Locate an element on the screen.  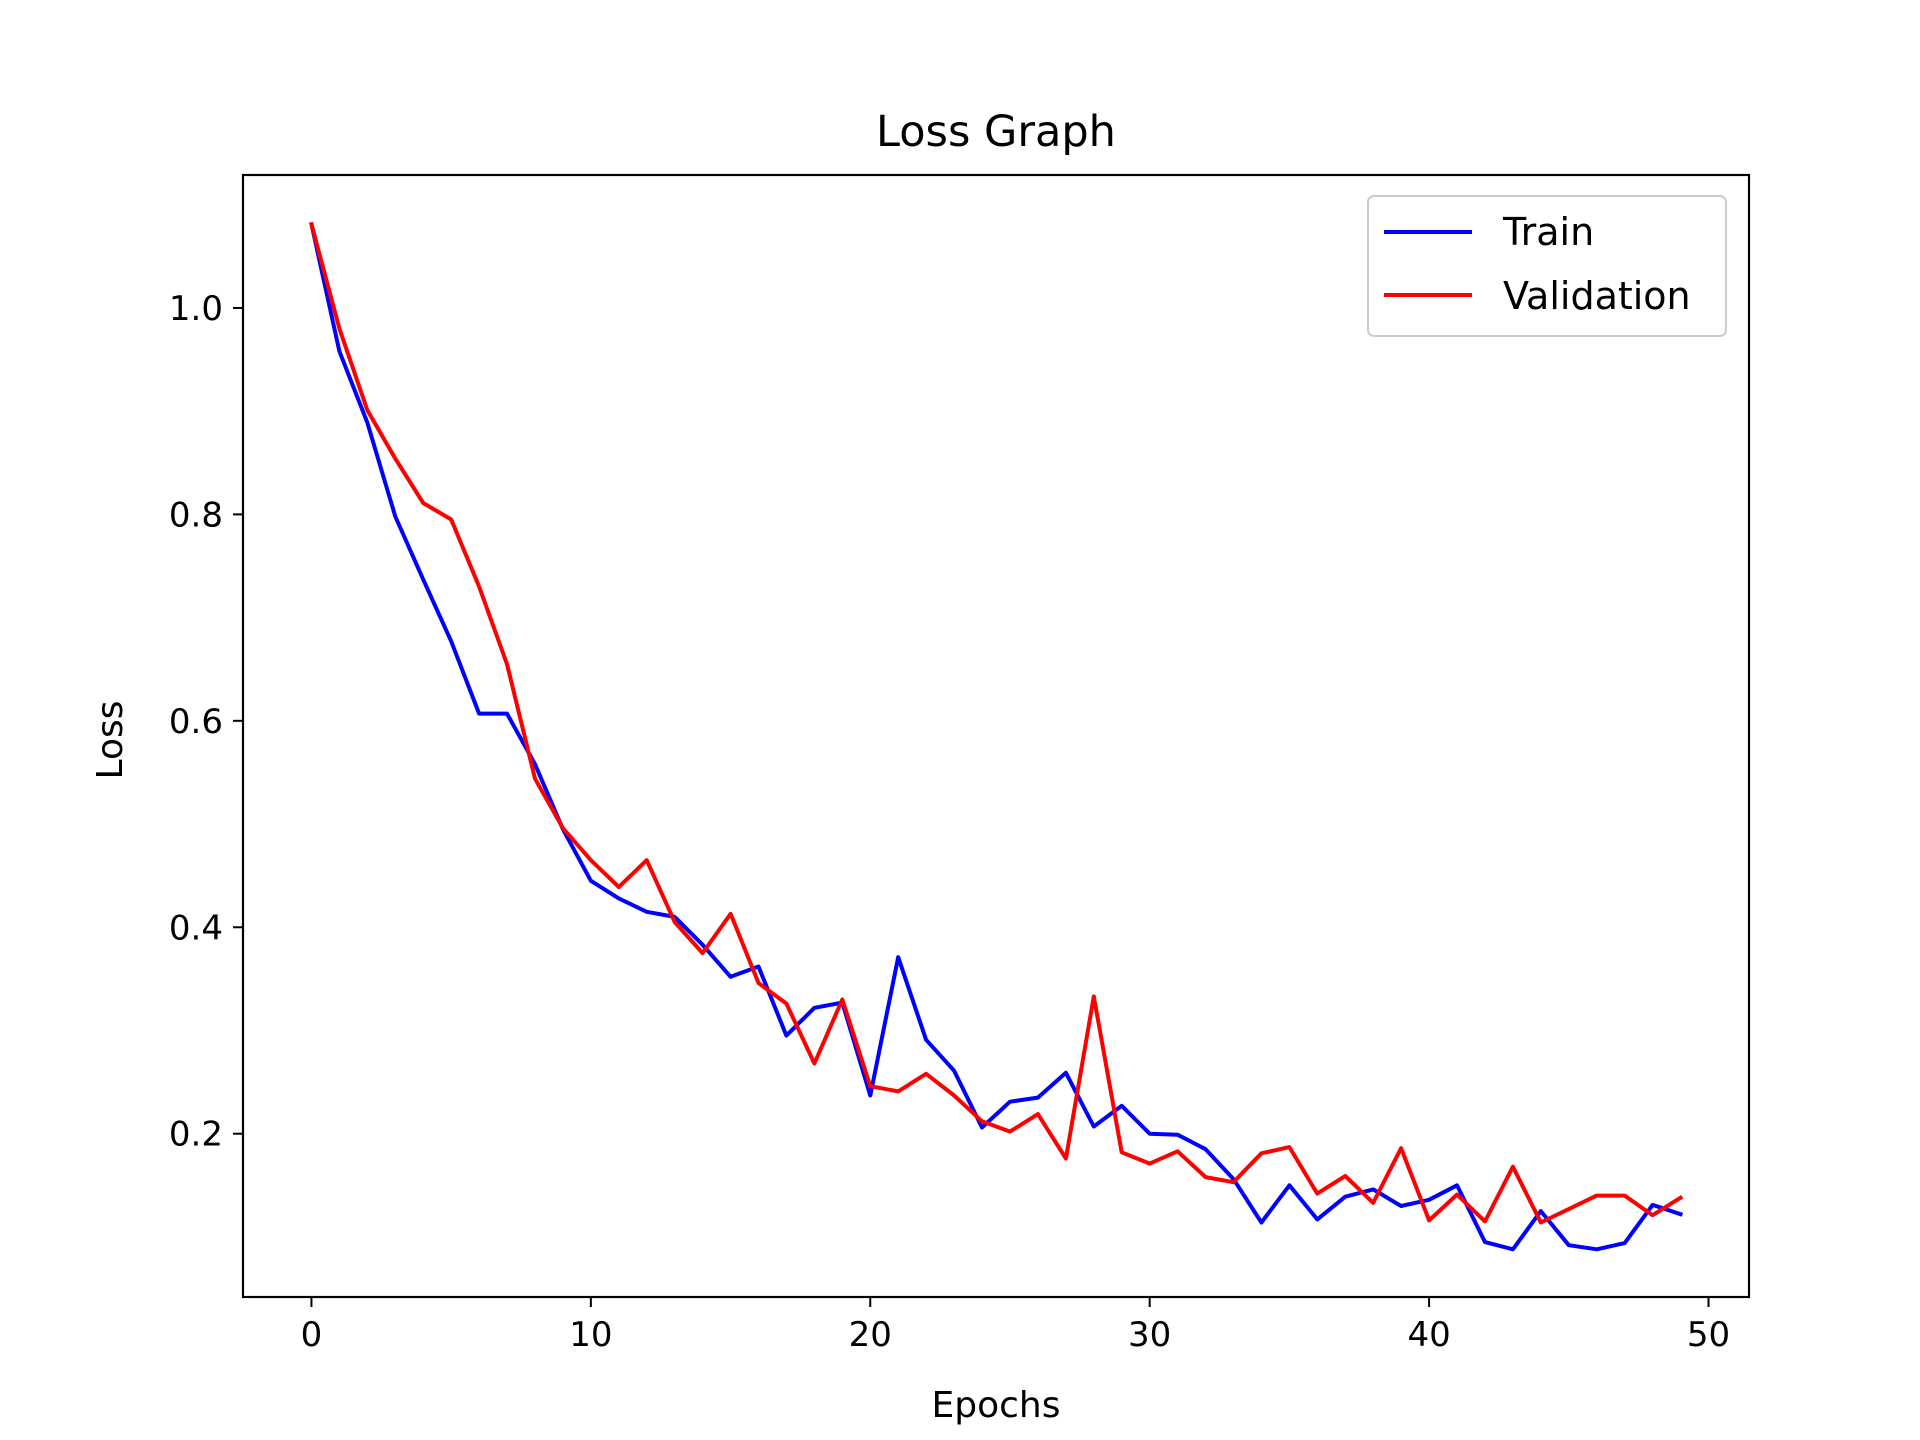
legend: Train Validation is located at coordinates (1547, 266).